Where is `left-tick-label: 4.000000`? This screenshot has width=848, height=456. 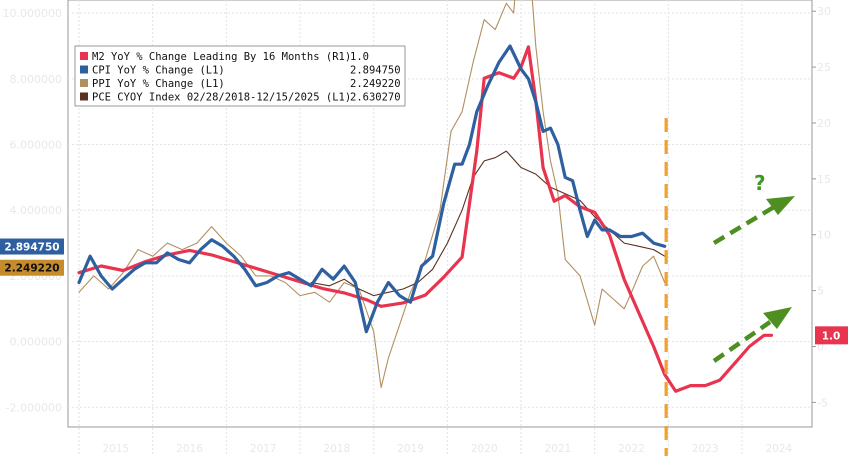
left-tick-label: 4.000000 is located at coordinates (36, 210).